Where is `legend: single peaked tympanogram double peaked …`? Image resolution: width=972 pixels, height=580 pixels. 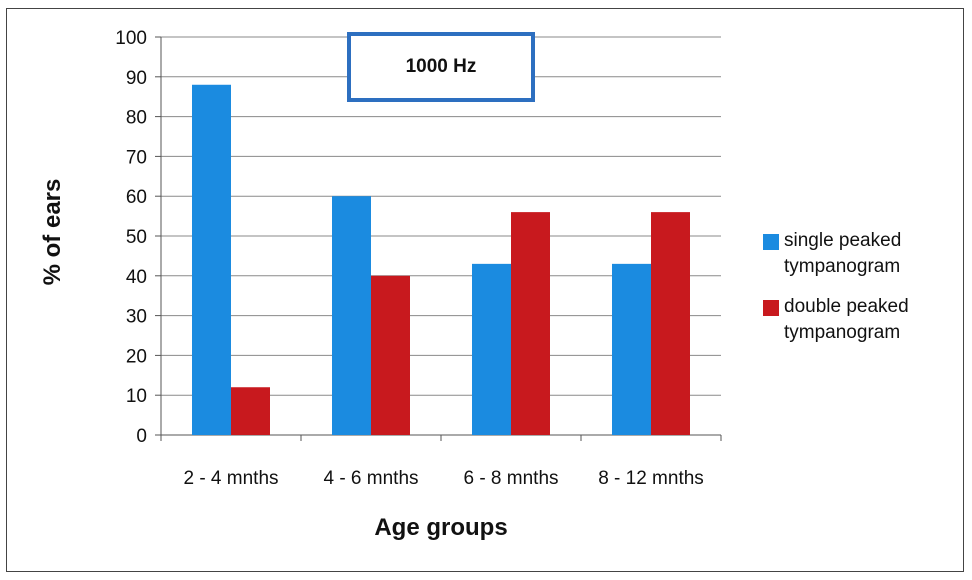
legend: single peaked tympanogram double peaked … is located at coordinates (863, 294).